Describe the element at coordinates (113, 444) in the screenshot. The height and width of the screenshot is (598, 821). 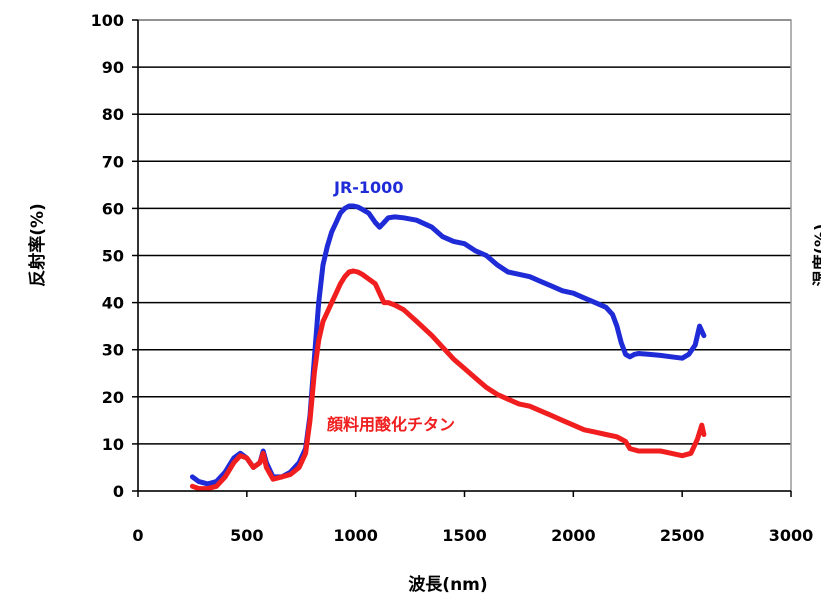
I see `y-tick-label: 10` at that location.